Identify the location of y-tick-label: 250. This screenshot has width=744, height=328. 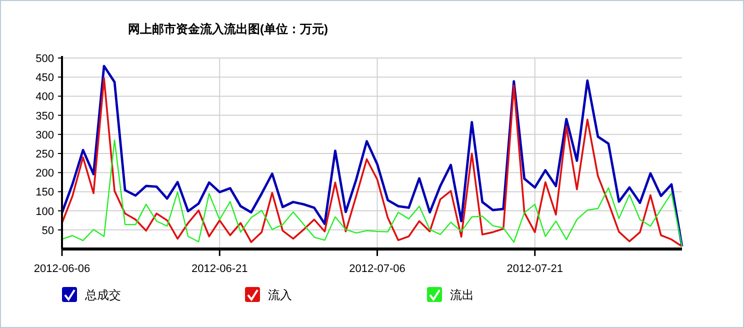
(45, 154).